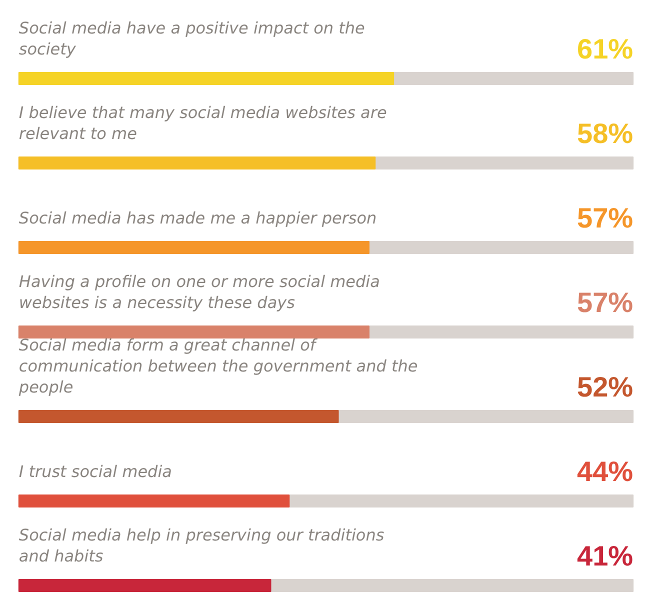 The height and width of the screenshot is (596, 651). Describe the element at coordinates (95, 471) in the screenshot. I see `y-tick-label: I trust social media` at that location.